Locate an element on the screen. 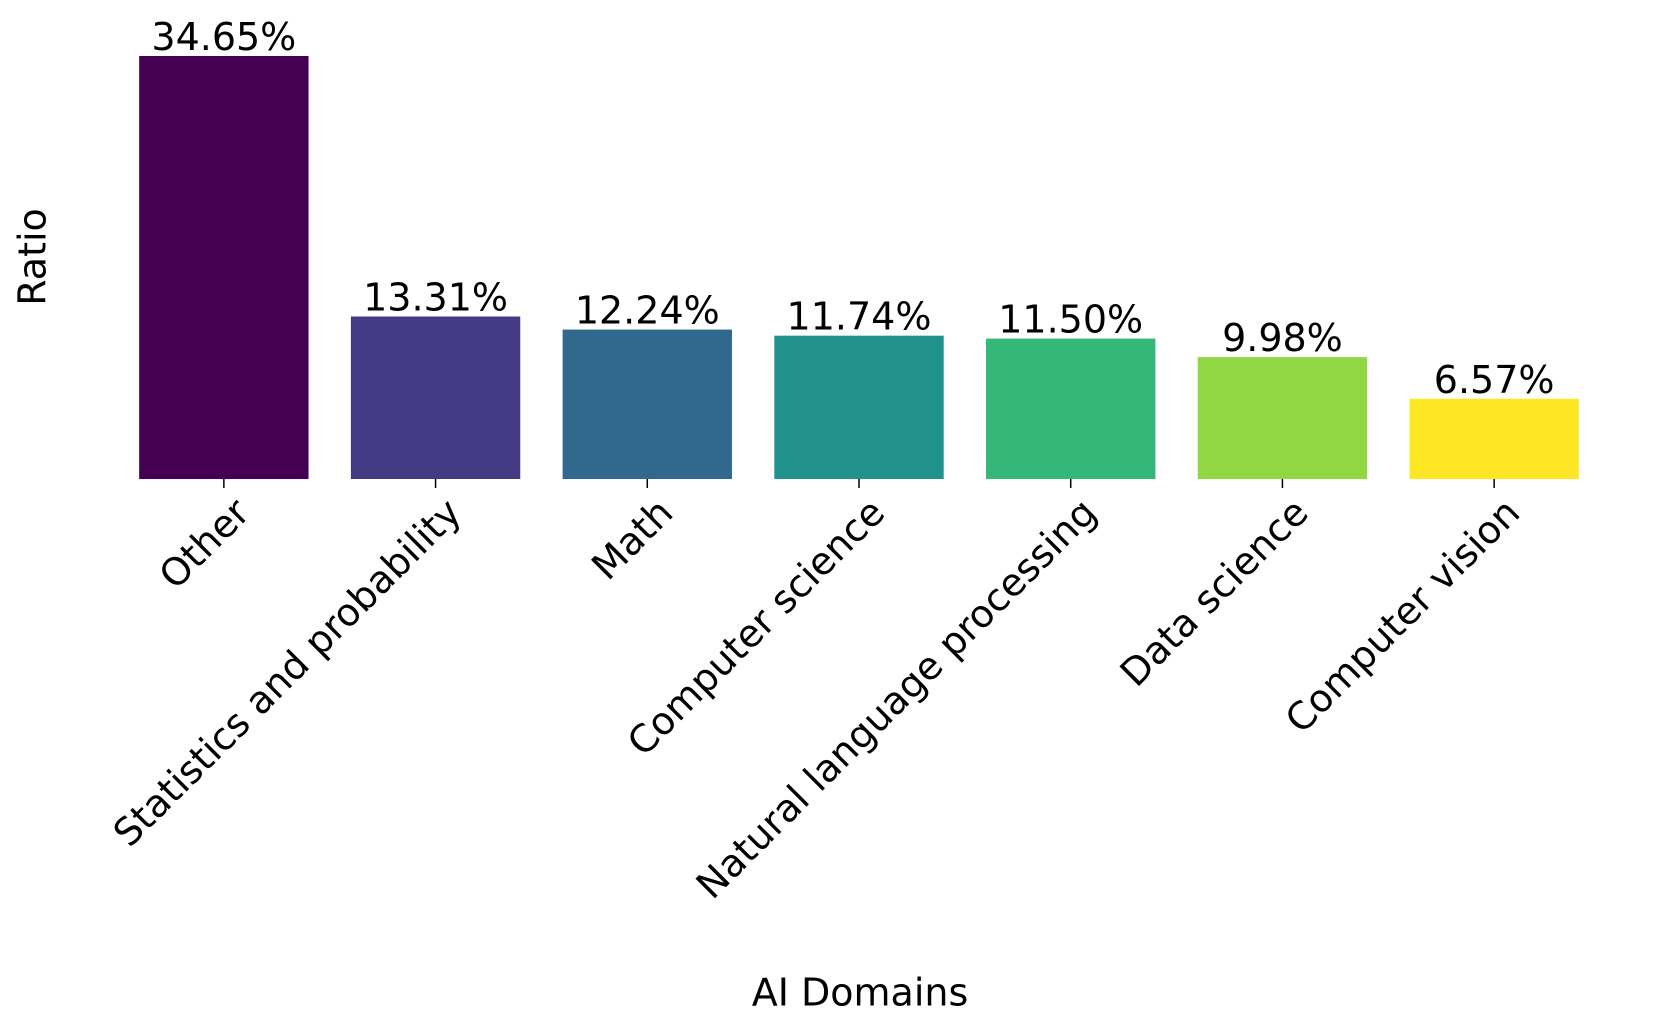  value-label: 6.57% is located at coordinates (1494, 380).